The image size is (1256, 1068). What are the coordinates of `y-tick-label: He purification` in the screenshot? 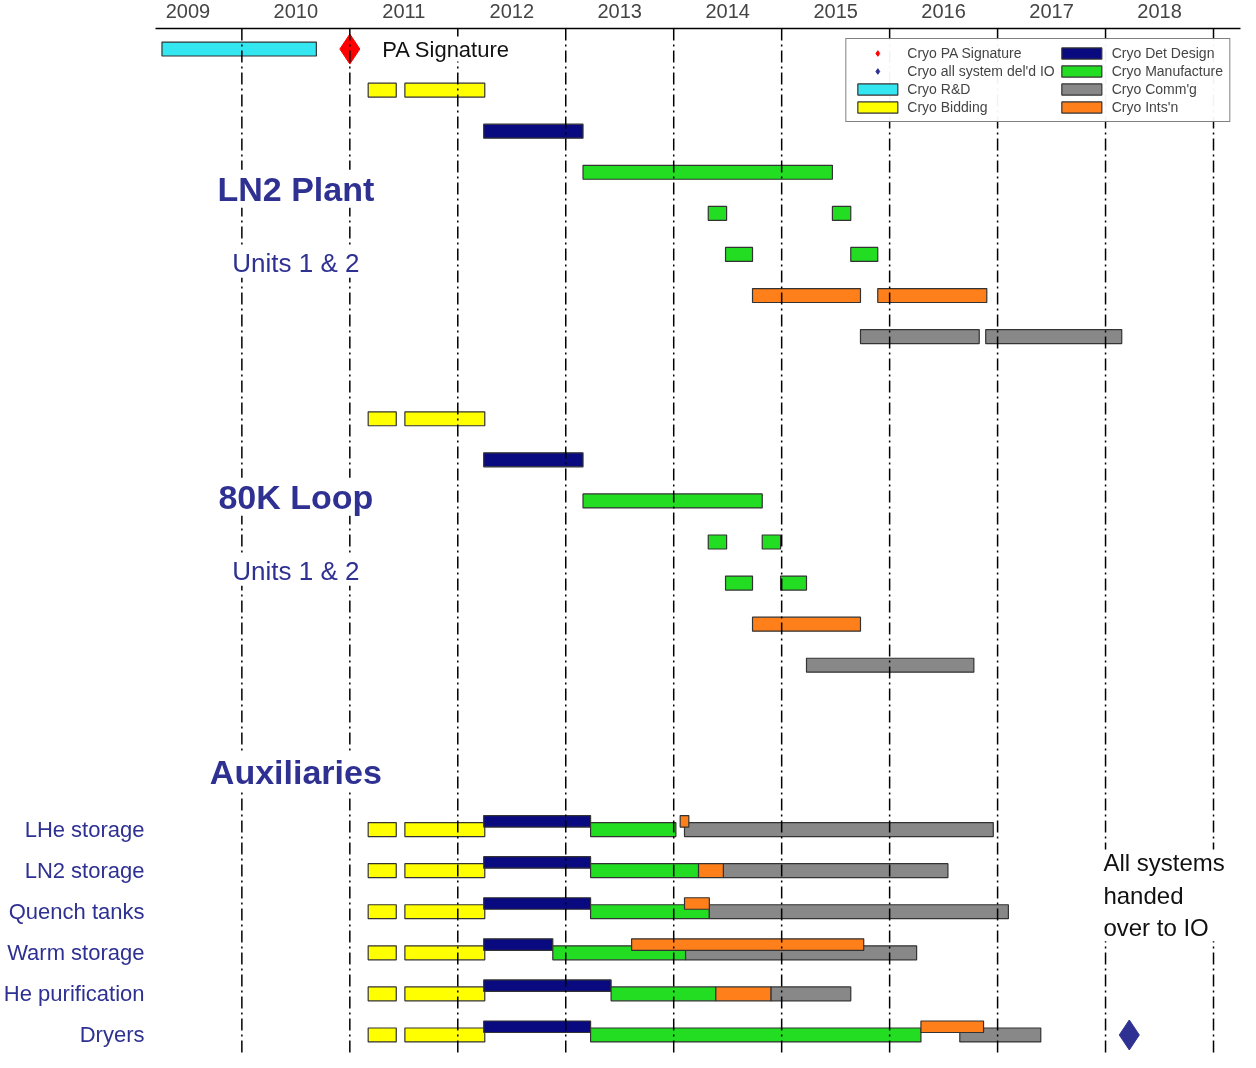 It's located at (74, 994).